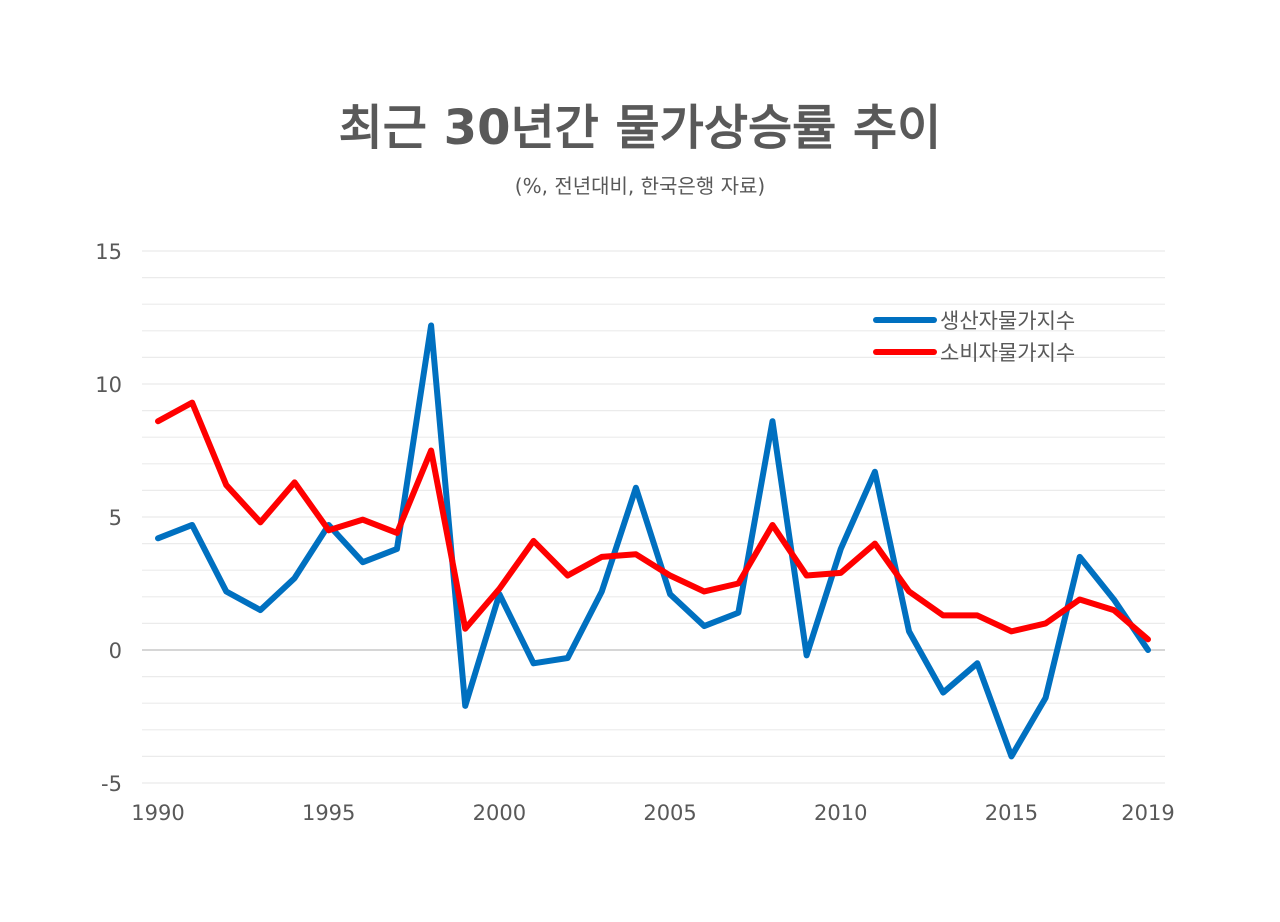  What do you see at coordinates (1011, 813) in the screenshot?
I see `x-tick-label: 2015` at bounding box center [1011, 813].